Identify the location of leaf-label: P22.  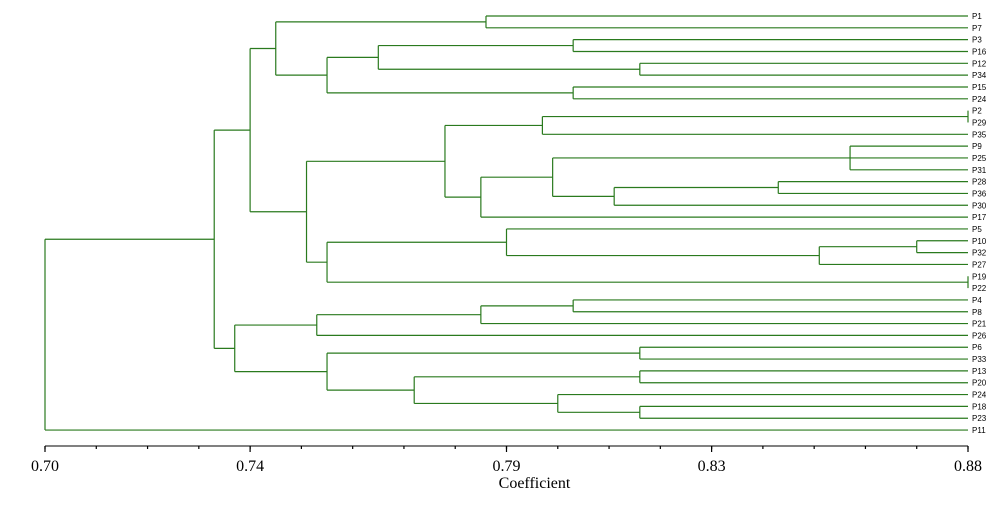
(979, 288).